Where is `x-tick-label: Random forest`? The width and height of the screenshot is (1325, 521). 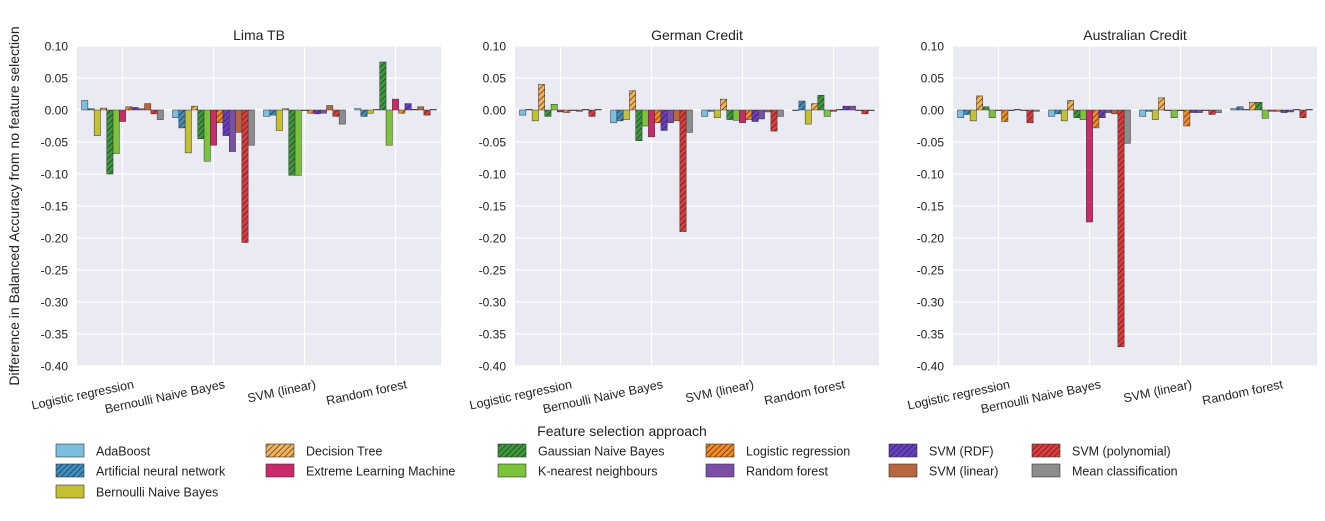 x-tick-label: Random forest is located at coordinates (805, 392).